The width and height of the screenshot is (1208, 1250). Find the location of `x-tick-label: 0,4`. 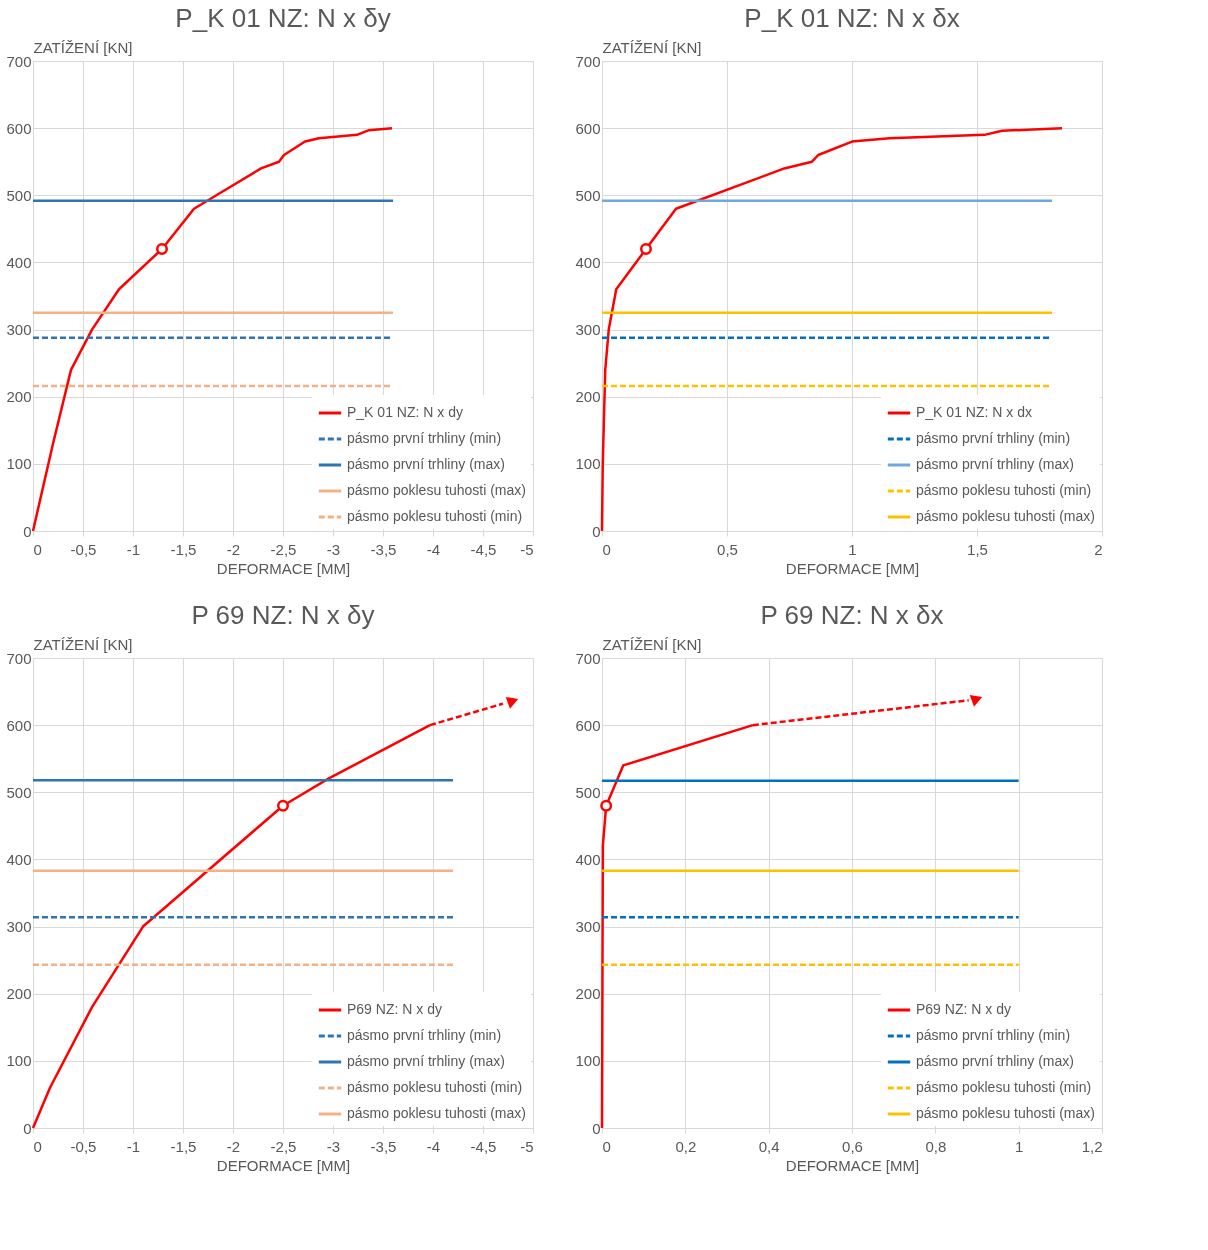

x-tick-label: 0,4 is located at coordinates (769, 1146).